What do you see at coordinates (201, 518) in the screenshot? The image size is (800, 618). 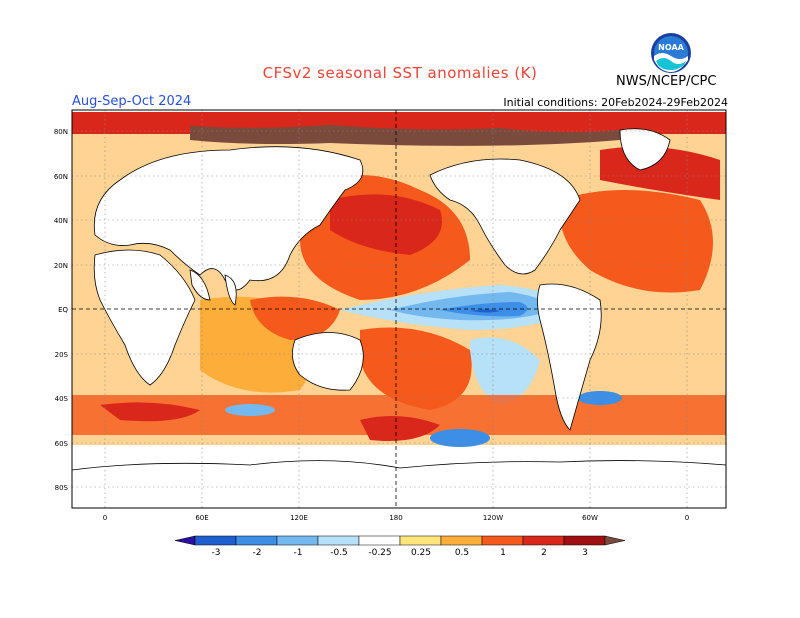 I see `lon-label: 60E` at bounding box center [201, 518].